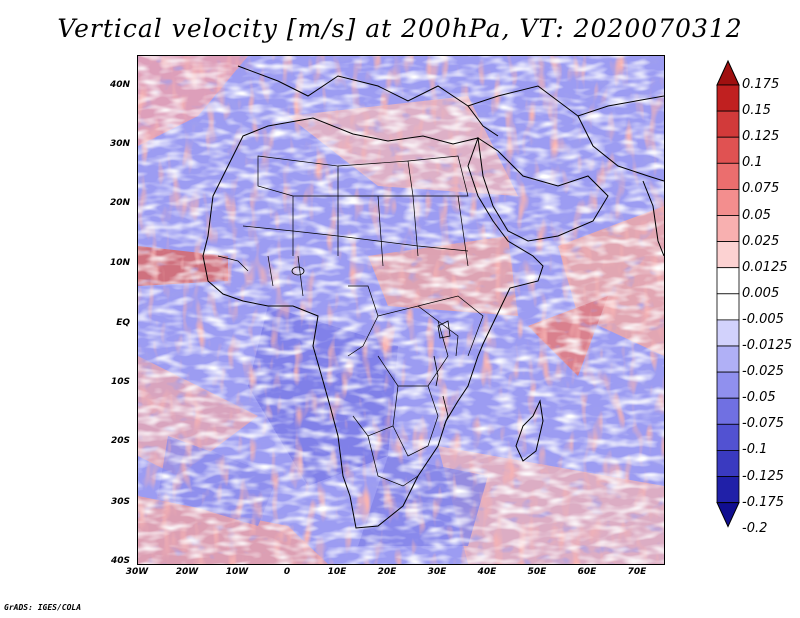  Describe the element at coordinates (371, 346) in the screenshot. I see `lakes` at that location.